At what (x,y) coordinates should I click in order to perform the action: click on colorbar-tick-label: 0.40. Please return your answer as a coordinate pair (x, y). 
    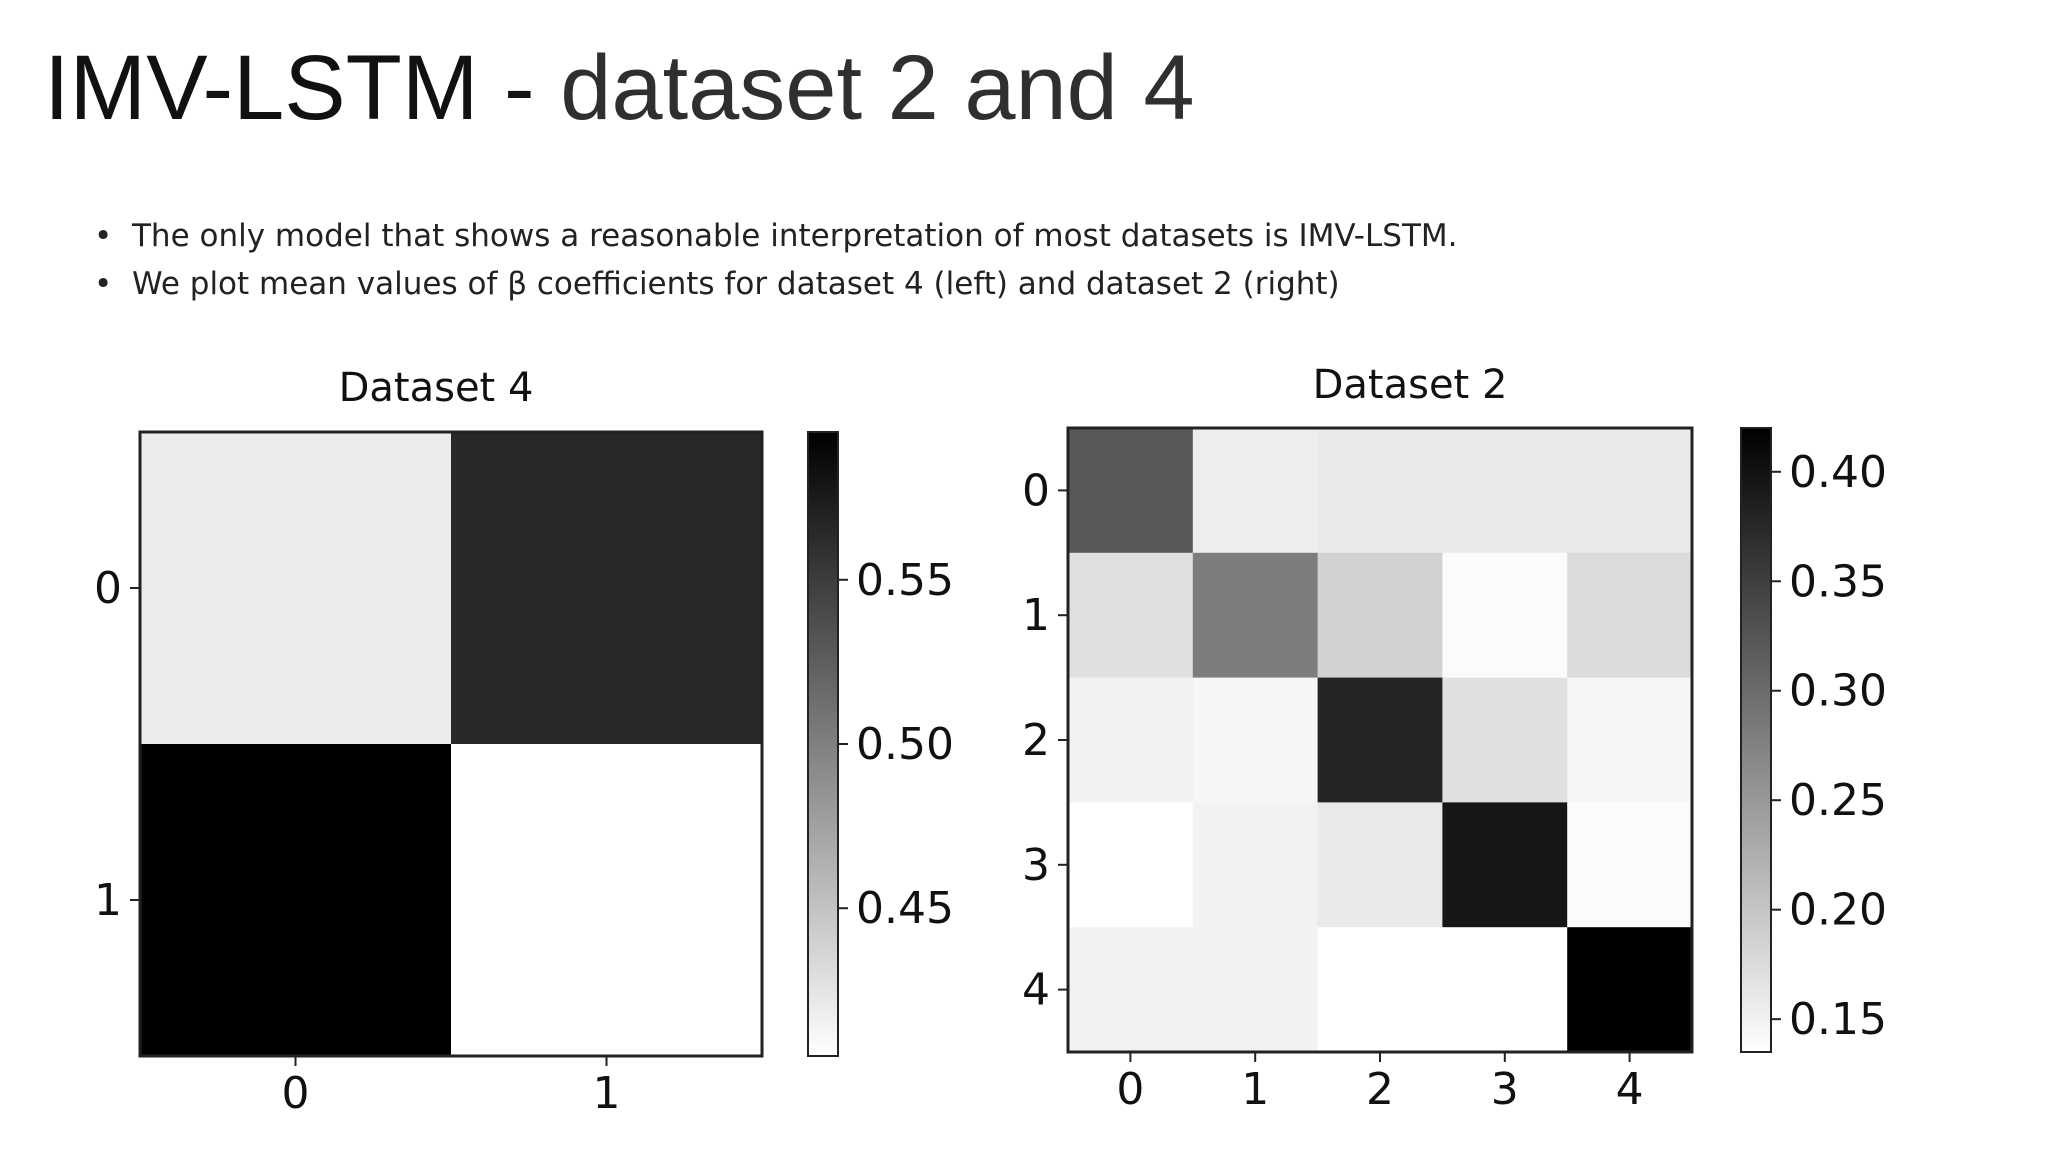
    Looking at the image, I should click on (1838, 472).